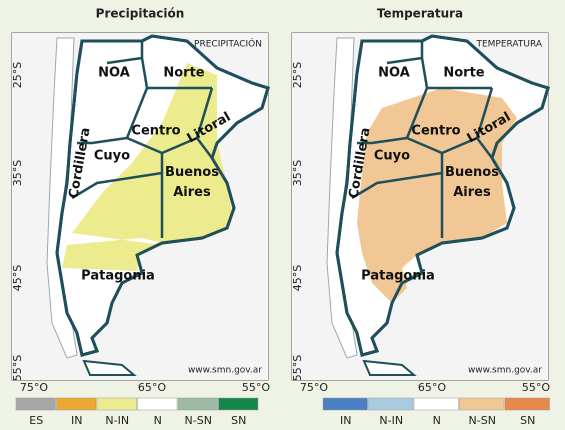 The height and width of the screenshot is (430, 565). I want to click on map-label: PRECIPITACIÓN, so click(228, 44).